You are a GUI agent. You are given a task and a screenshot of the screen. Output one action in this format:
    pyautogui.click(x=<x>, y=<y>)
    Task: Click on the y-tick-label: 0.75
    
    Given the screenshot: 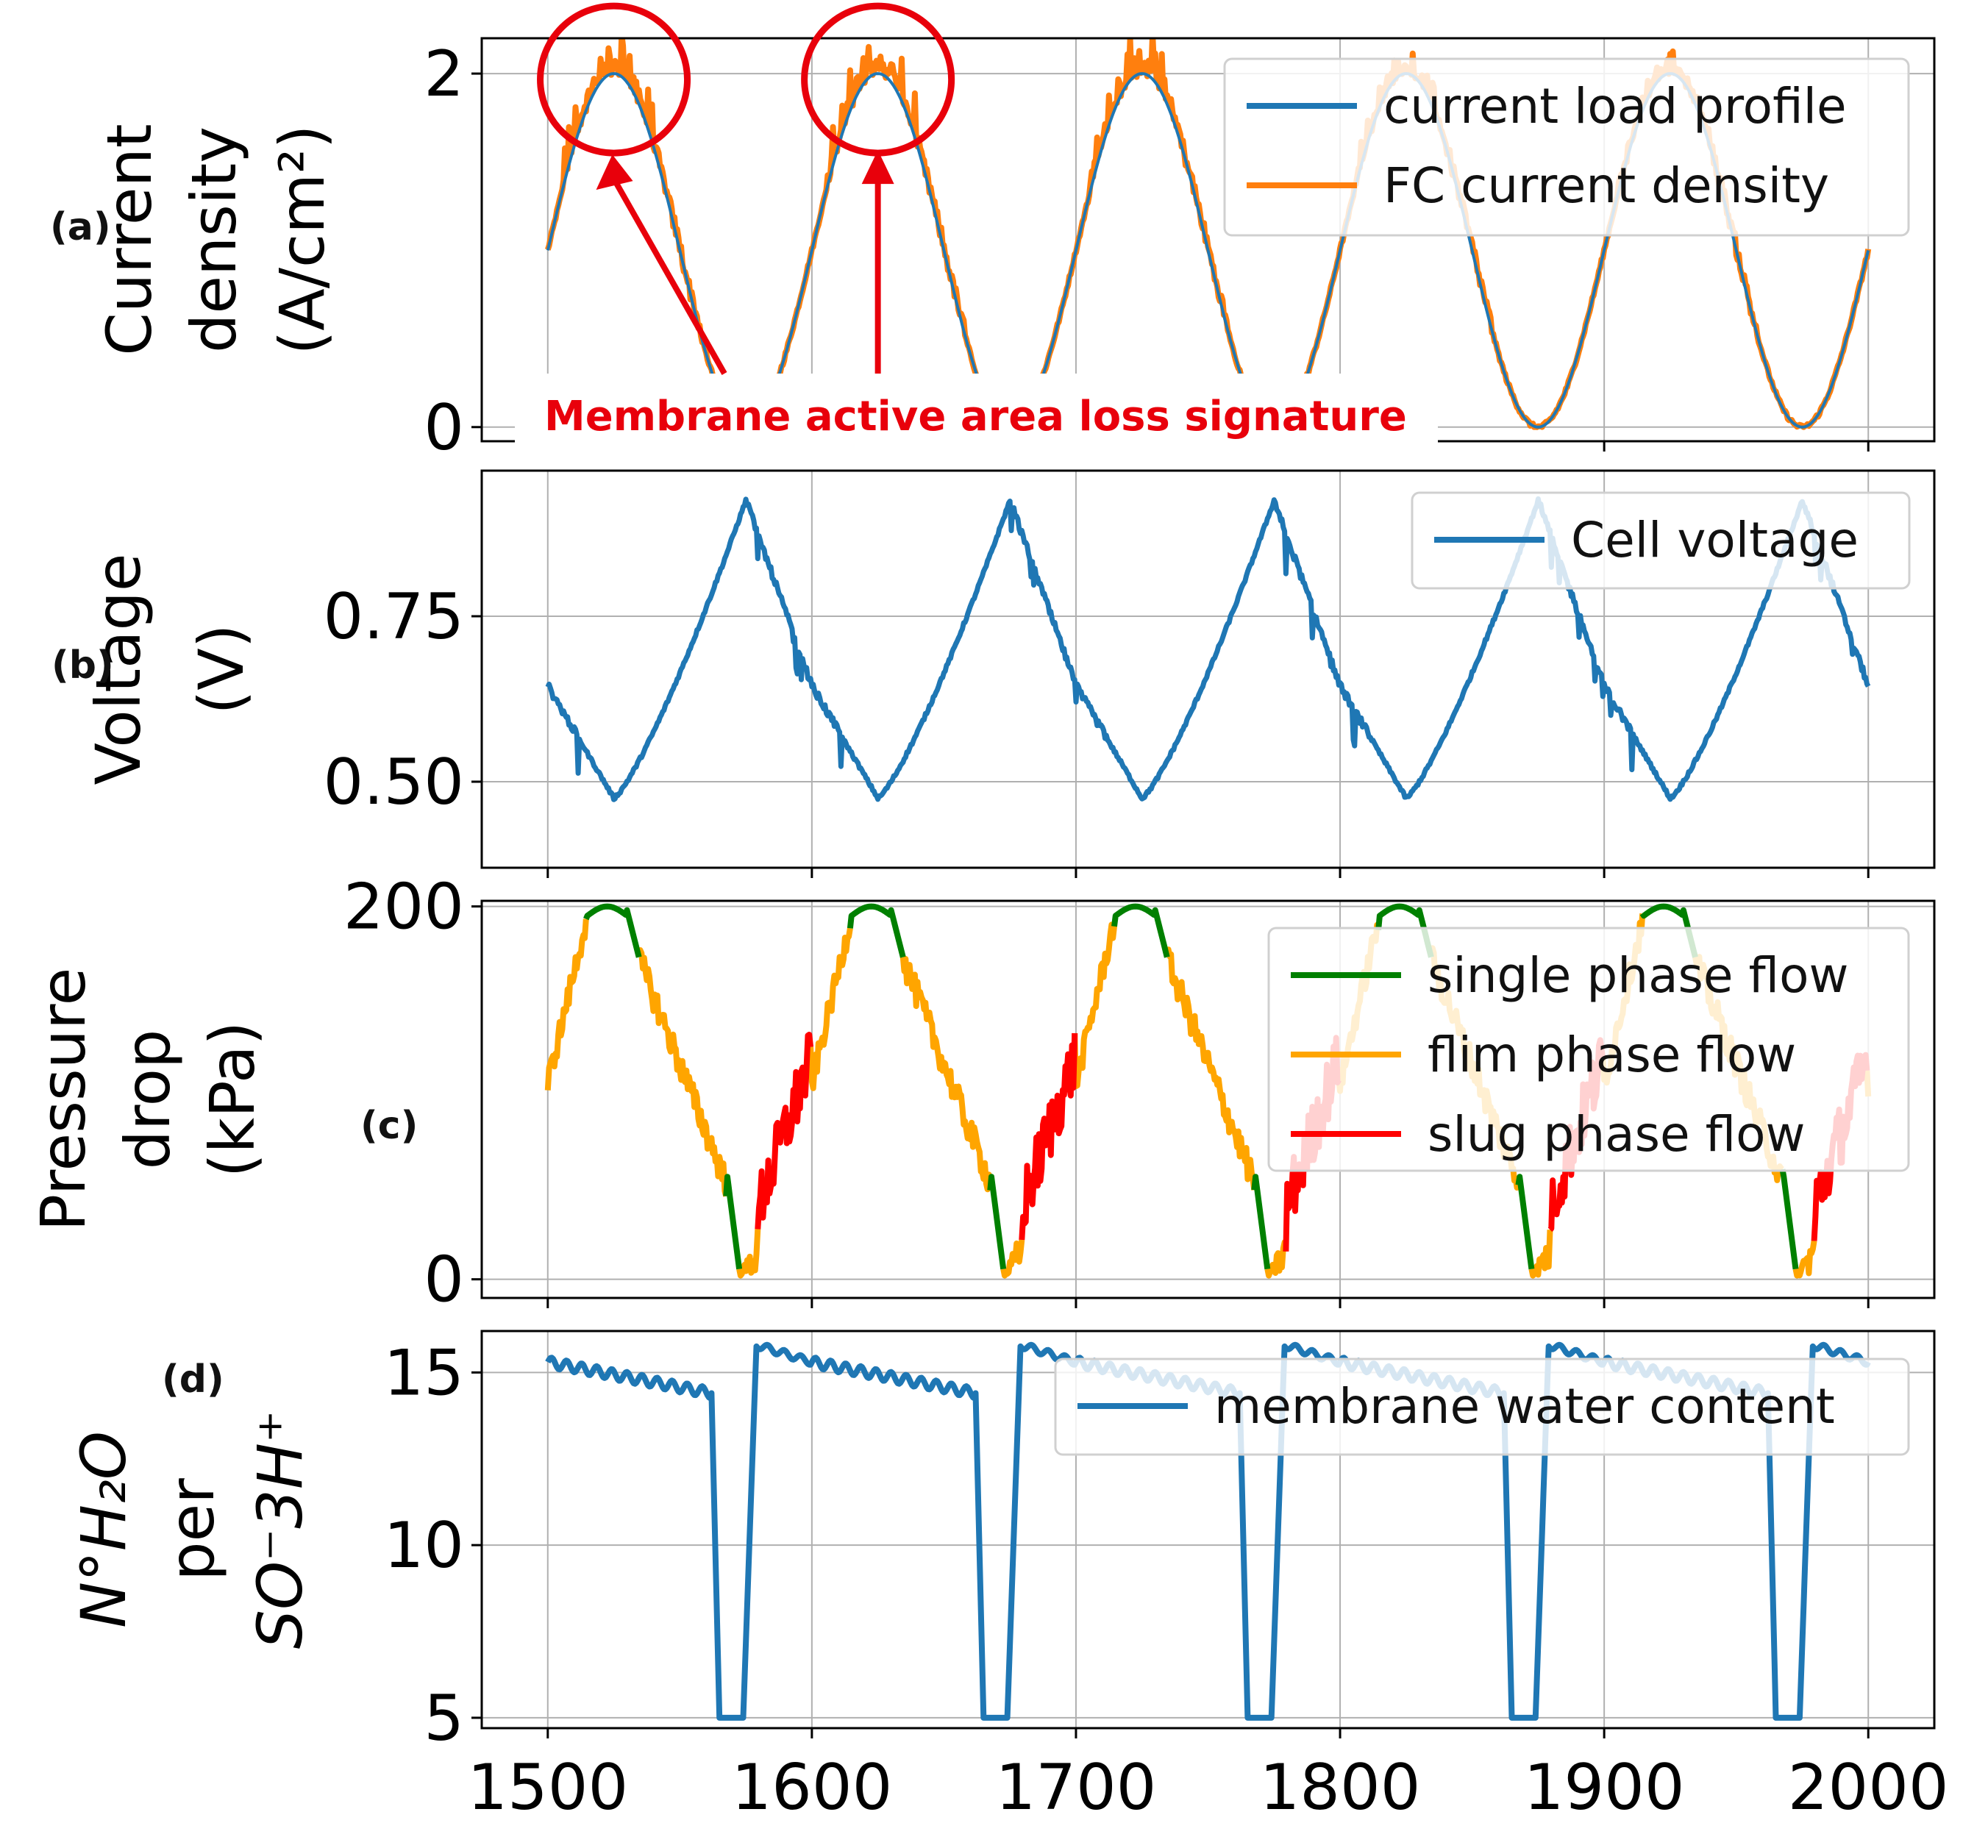 What is the action you would take?
    pyautogui.click(x=394, y=617)
    